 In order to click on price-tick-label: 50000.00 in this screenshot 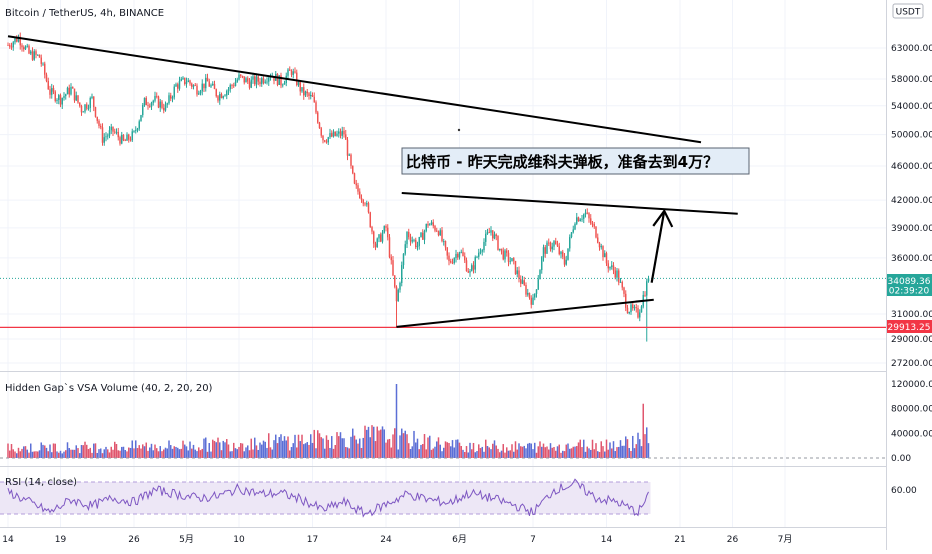, I will do `click(911, 136)`.